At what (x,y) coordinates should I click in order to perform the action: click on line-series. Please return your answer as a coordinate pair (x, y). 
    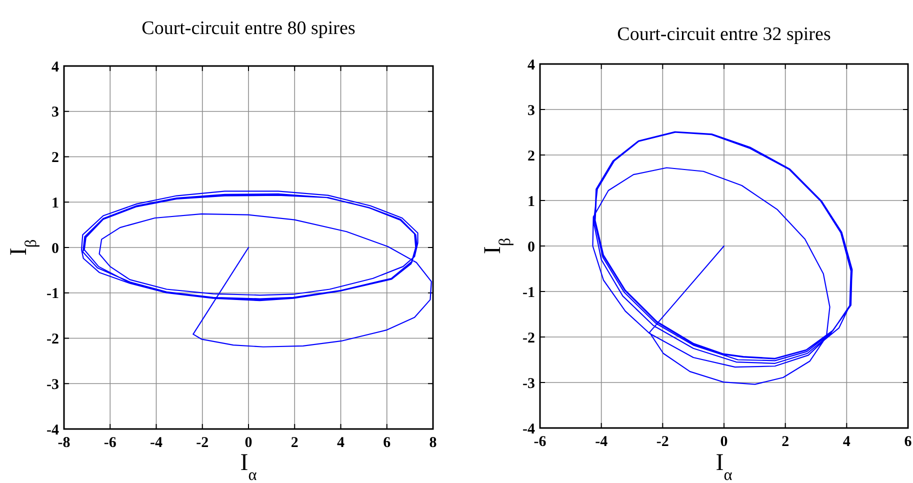
    Looking at the image, I should click on (256, 269).